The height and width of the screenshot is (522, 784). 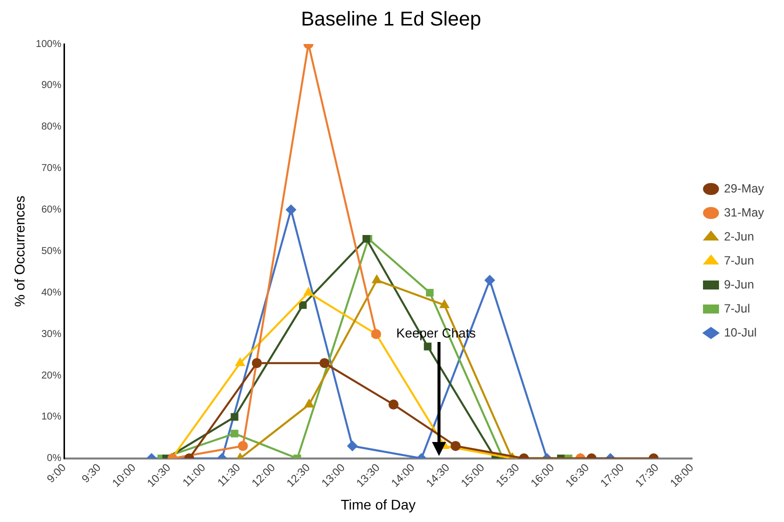 What do you see at coordinates (54, 458) in the screenshot?
I see `y-tick-label: 0%` at bounding box center [54, 458].